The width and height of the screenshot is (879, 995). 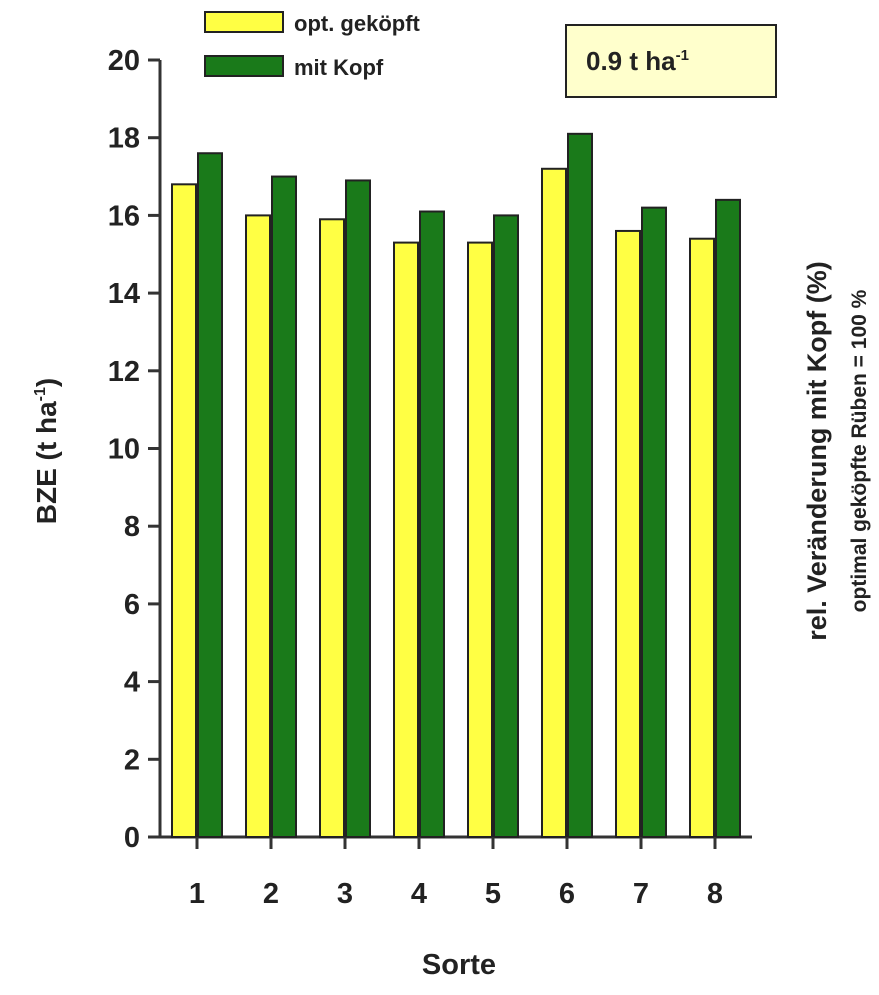 What do you see at coordinates (244, 22) in the screenshot?
I see `legend-swatch-opt-gekoepft` at bounding box center [244, 22].